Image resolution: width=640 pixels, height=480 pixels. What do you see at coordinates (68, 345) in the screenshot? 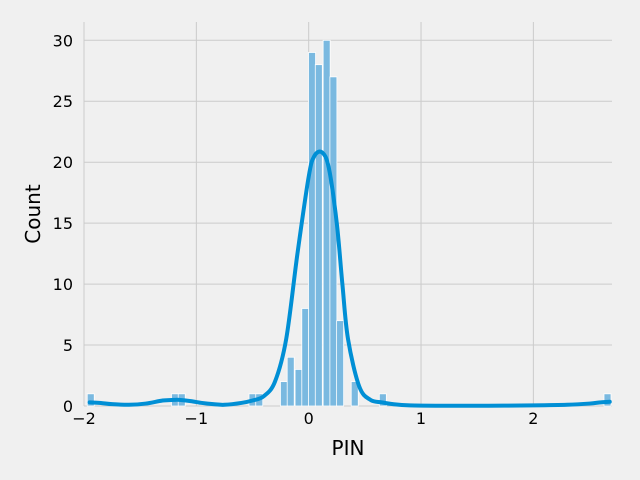
I see `y-tick-label: 5` at bounding box center [68, 345].